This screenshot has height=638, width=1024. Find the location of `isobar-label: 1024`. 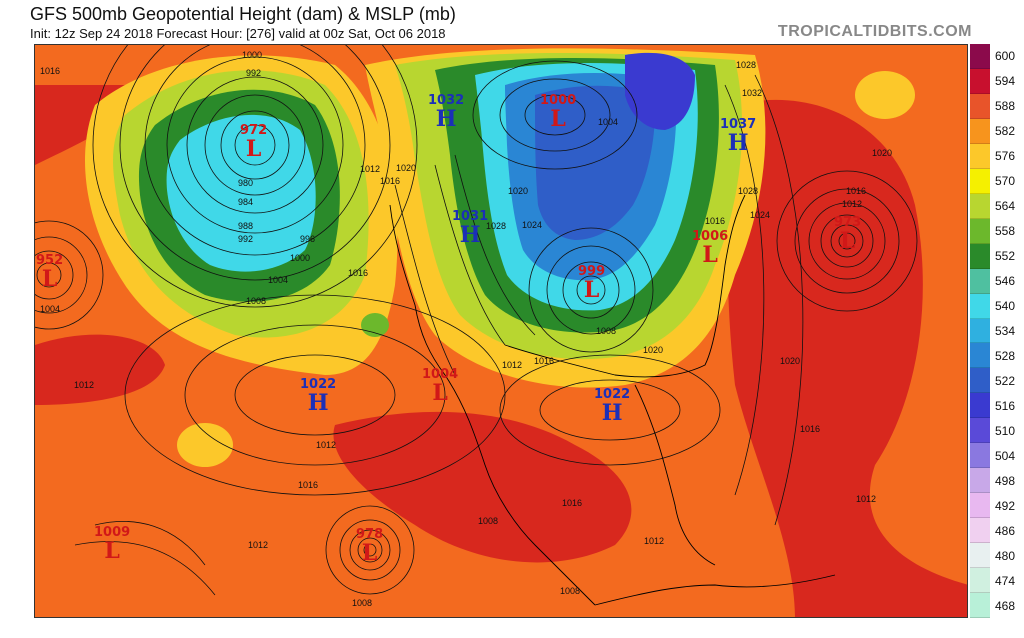

isobar-label: 1024 is located at coordinates (532, 225).